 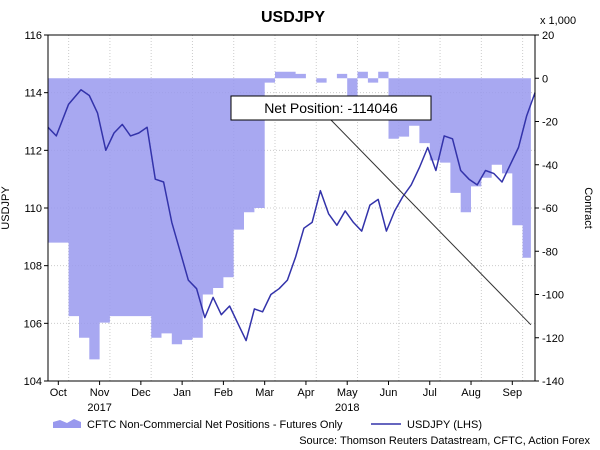 I want to click on month-tick-label: Apr, so click(x=305, y=393).